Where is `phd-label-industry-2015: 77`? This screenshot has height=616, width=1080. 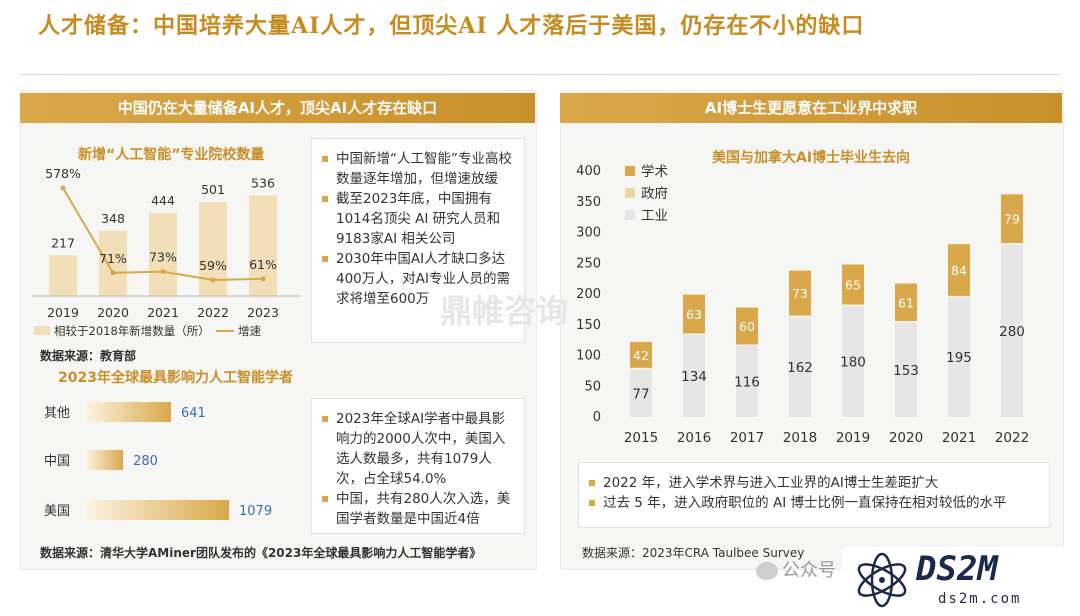
phd-label-industry-2015: 77 is located at coordinates (640, 394).